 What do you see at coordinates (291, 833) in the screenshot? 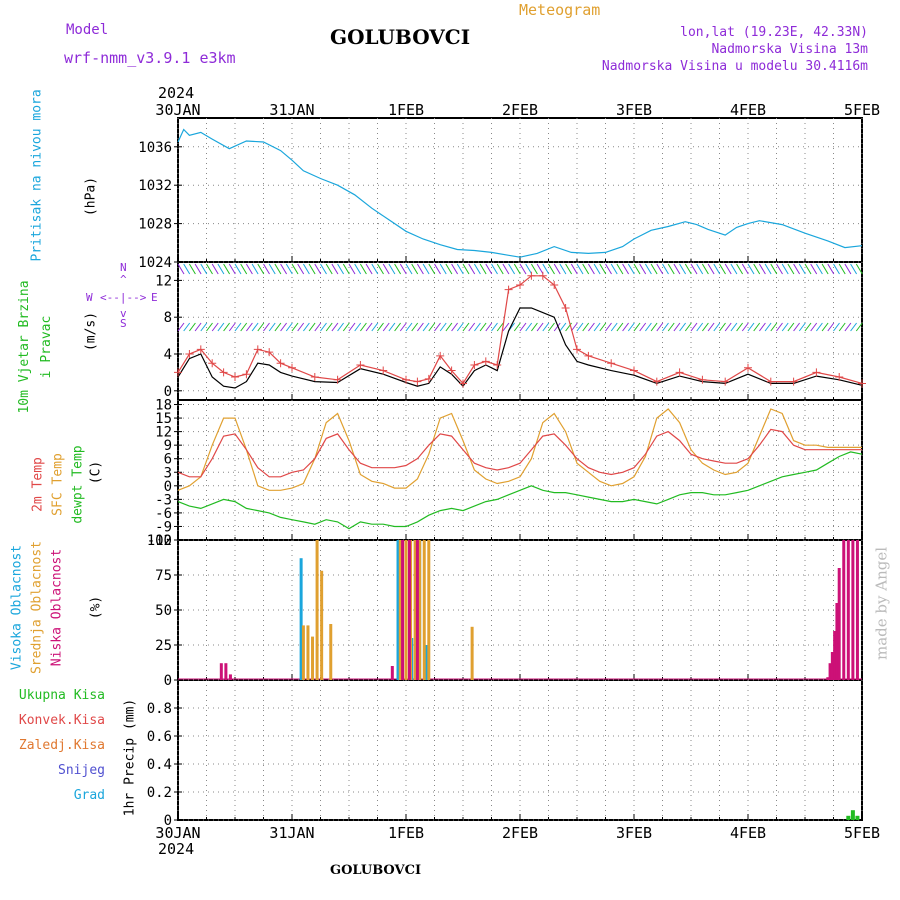
I see `x-tick-label-bottom: 31JAN` at bounding box center [291, 833].